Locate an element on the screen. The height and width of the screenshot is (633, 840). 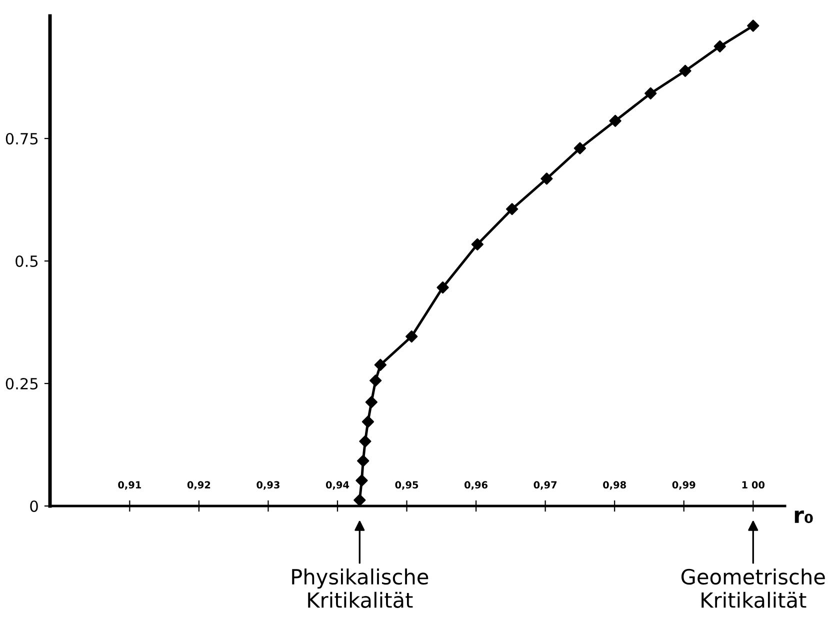
x-tick-label: 0,92 is located at coordinates (198, 485).